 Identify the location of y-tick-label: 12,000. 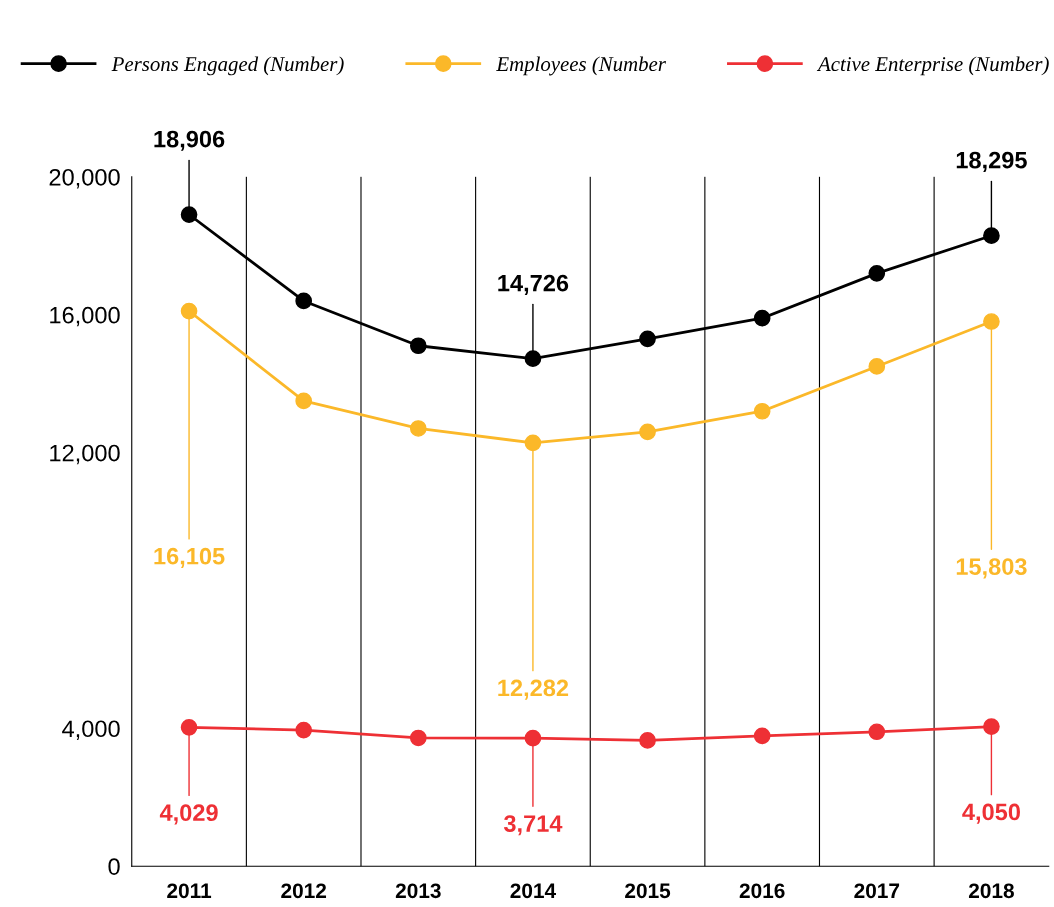
(85, 454).